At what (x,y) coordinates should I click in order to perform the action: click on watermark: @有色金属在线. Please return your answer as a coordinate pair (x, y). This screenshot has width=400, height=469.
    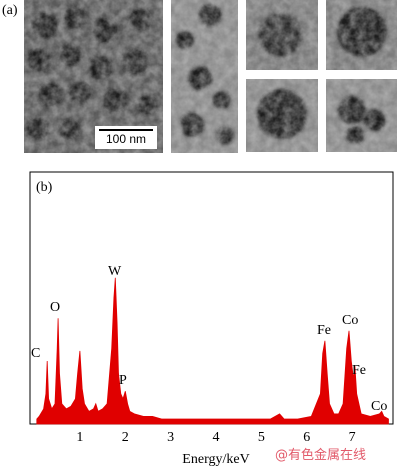
    Looking at the image, I should click on (320, 455).